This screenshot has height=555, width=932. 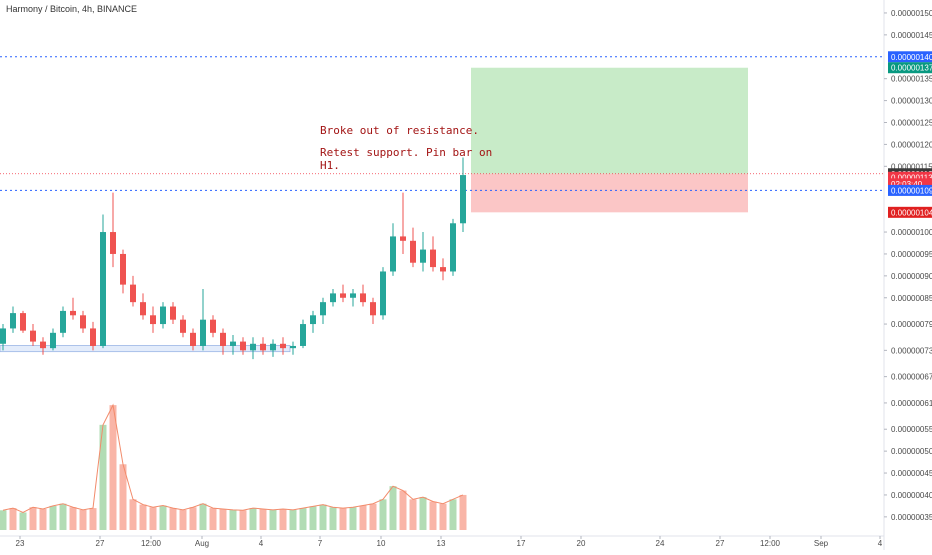 I want to click on price-tick-label: 0.00000079, so click(x=911, y=324).